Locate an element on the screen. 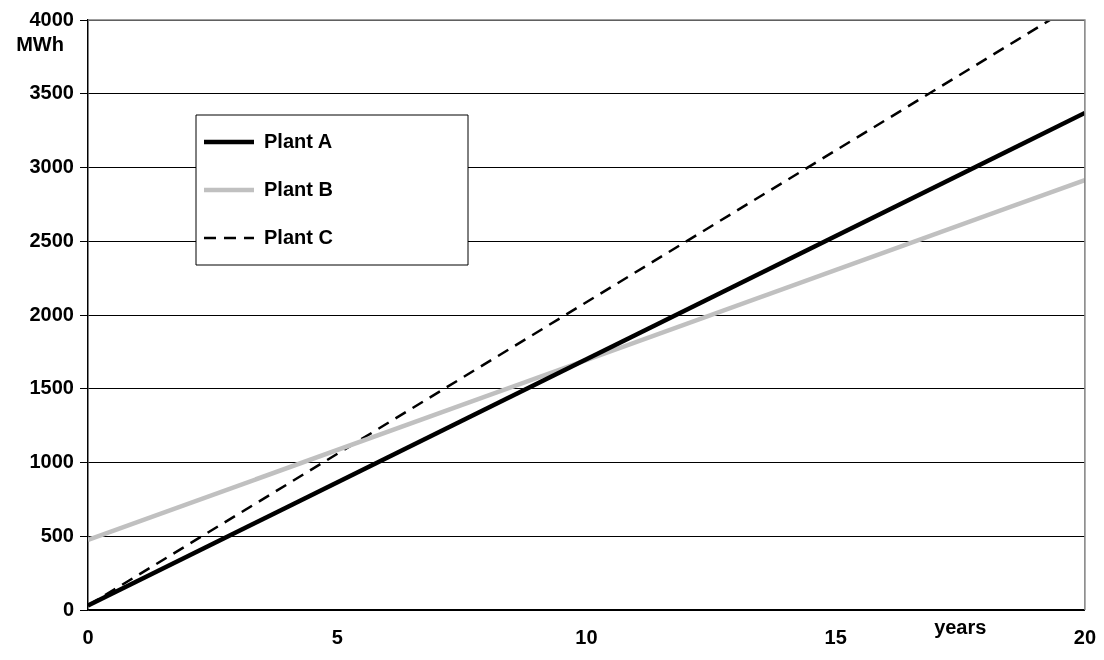  y-tick-label: 0 is located at coordinates (68, 608).